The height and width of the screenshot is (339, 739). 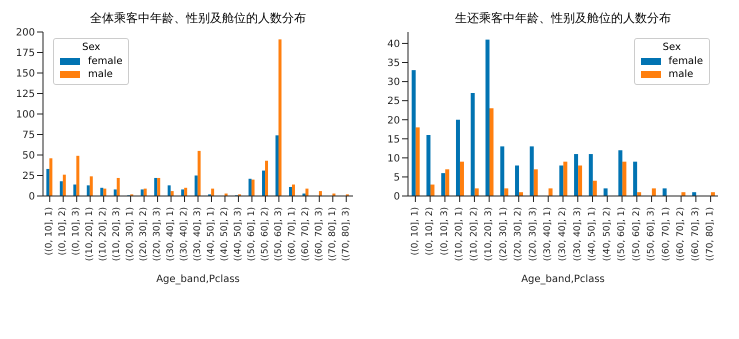 I want to click on x-tick-label: ((40, 50], 3), so click(x=238, y=234).